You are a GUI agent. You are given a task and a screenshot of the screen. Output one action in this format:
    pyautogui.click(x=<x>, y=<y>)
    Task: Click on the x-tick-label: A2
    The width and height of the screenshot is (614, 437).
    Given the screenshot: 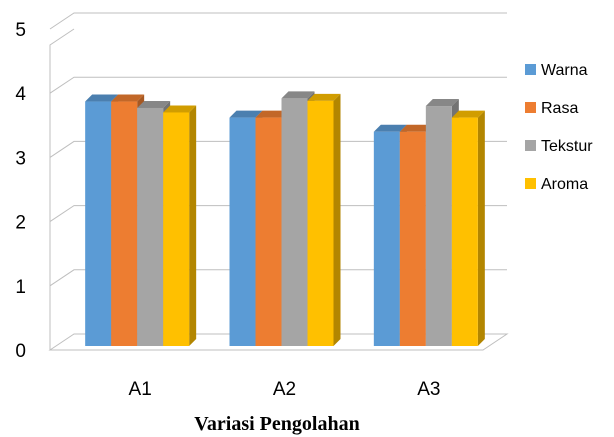 What is the action you would take?
    pyautogui.click(x=284, y=389)
    